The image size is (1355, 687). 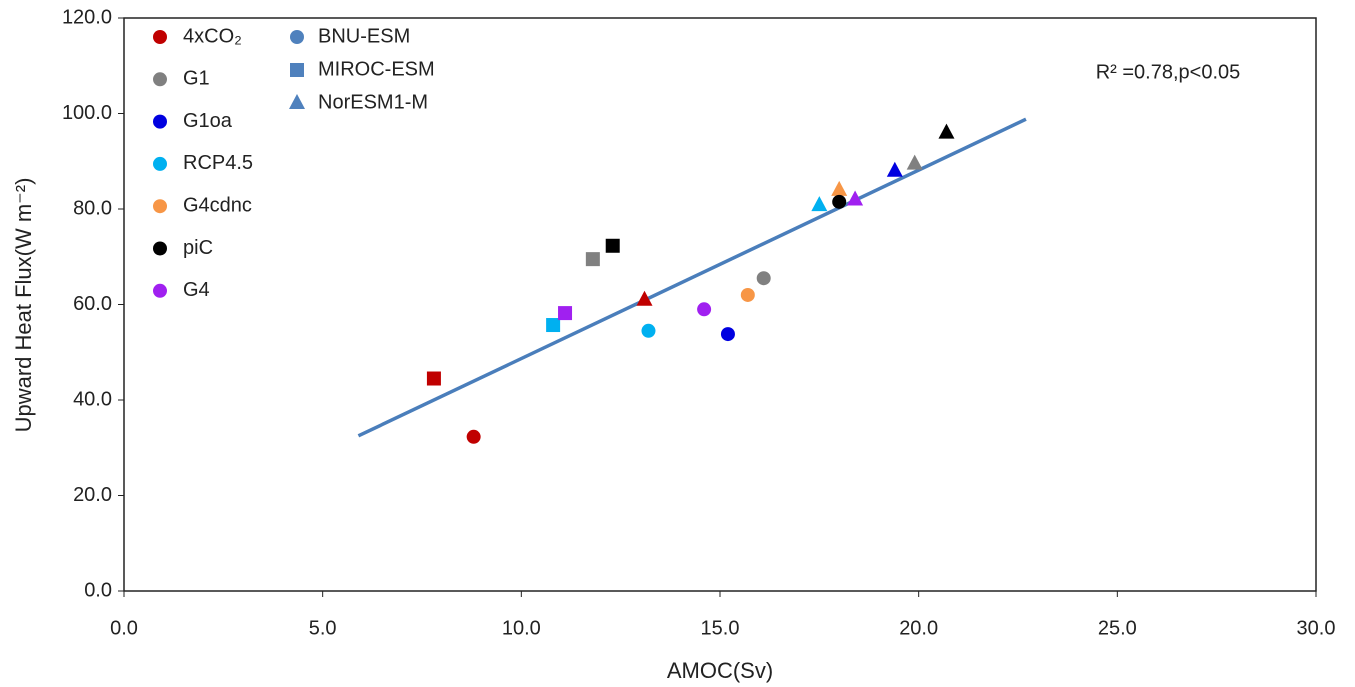 What do you see at coordinates (212, 36) in the screenshot?
I see `legend-label: 4xCO₂` at bounding box center [212, 36].